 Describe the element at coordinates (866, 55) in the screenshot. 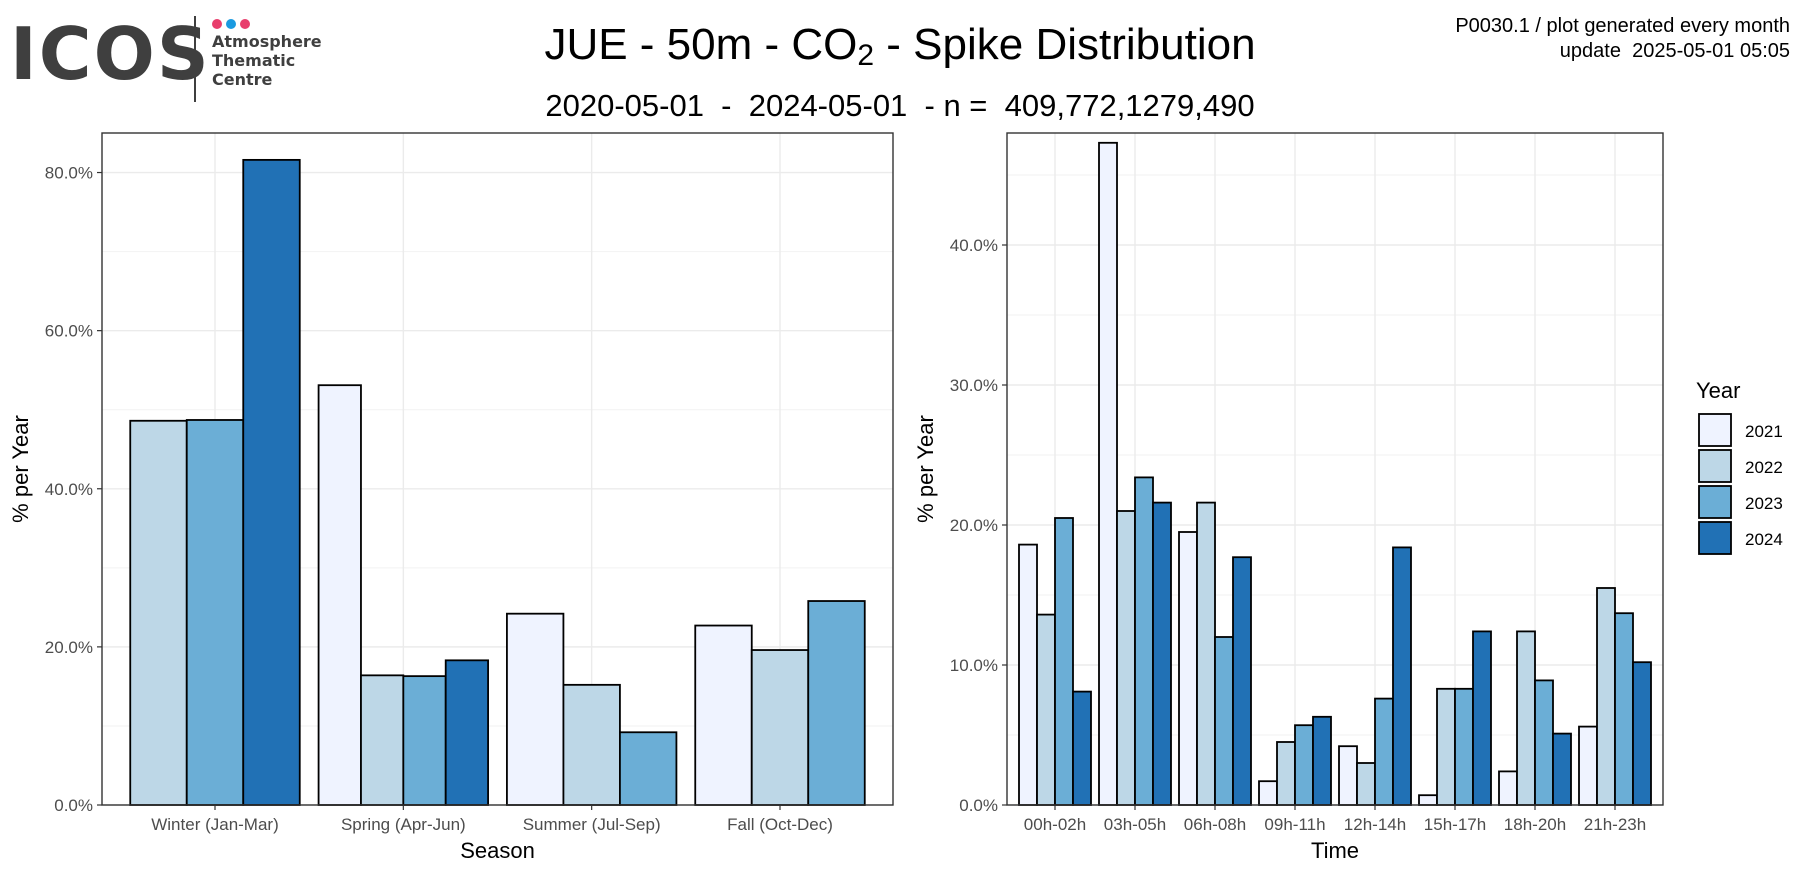

I see `title-subscript: 2` at that location.